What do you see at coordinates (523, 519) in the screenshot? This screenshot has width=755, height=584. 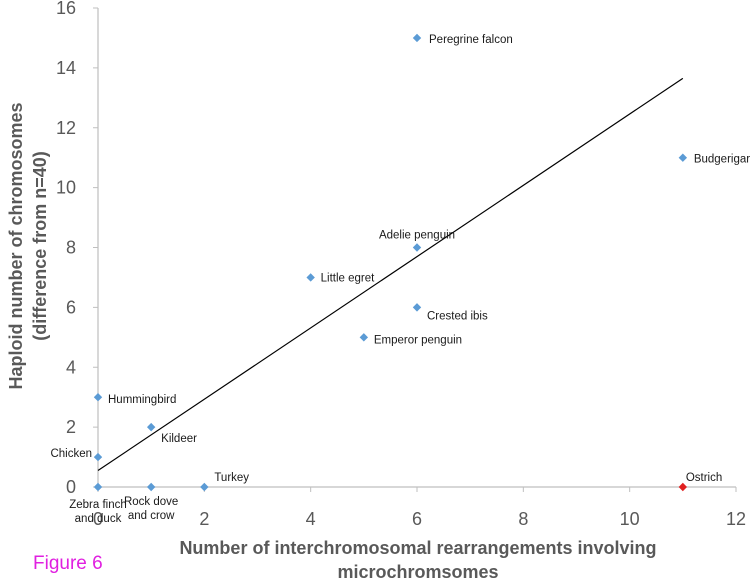 I see `x-tick-label: 8` at bounding box center [523, 519].